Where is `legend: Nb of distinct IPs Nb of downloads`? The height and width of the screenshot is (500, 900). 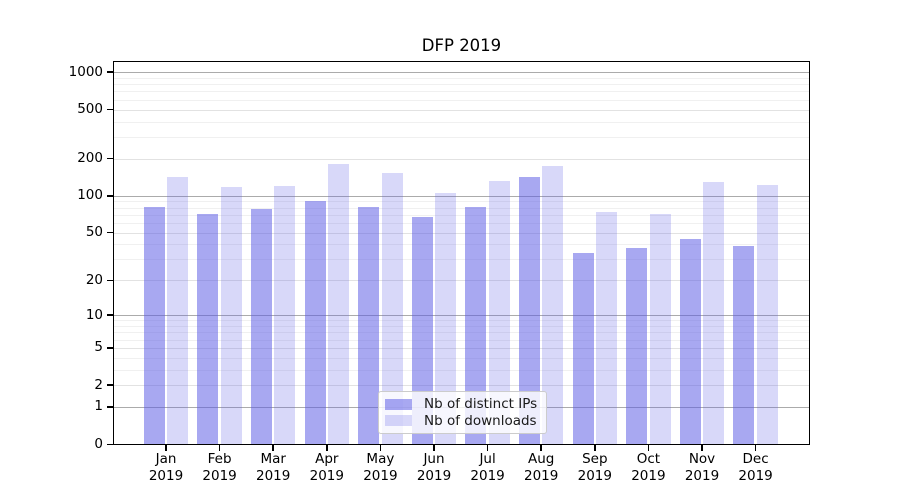
legend: Nb of distinct IPs Nb of downloads is located at coordinates (462, 412).